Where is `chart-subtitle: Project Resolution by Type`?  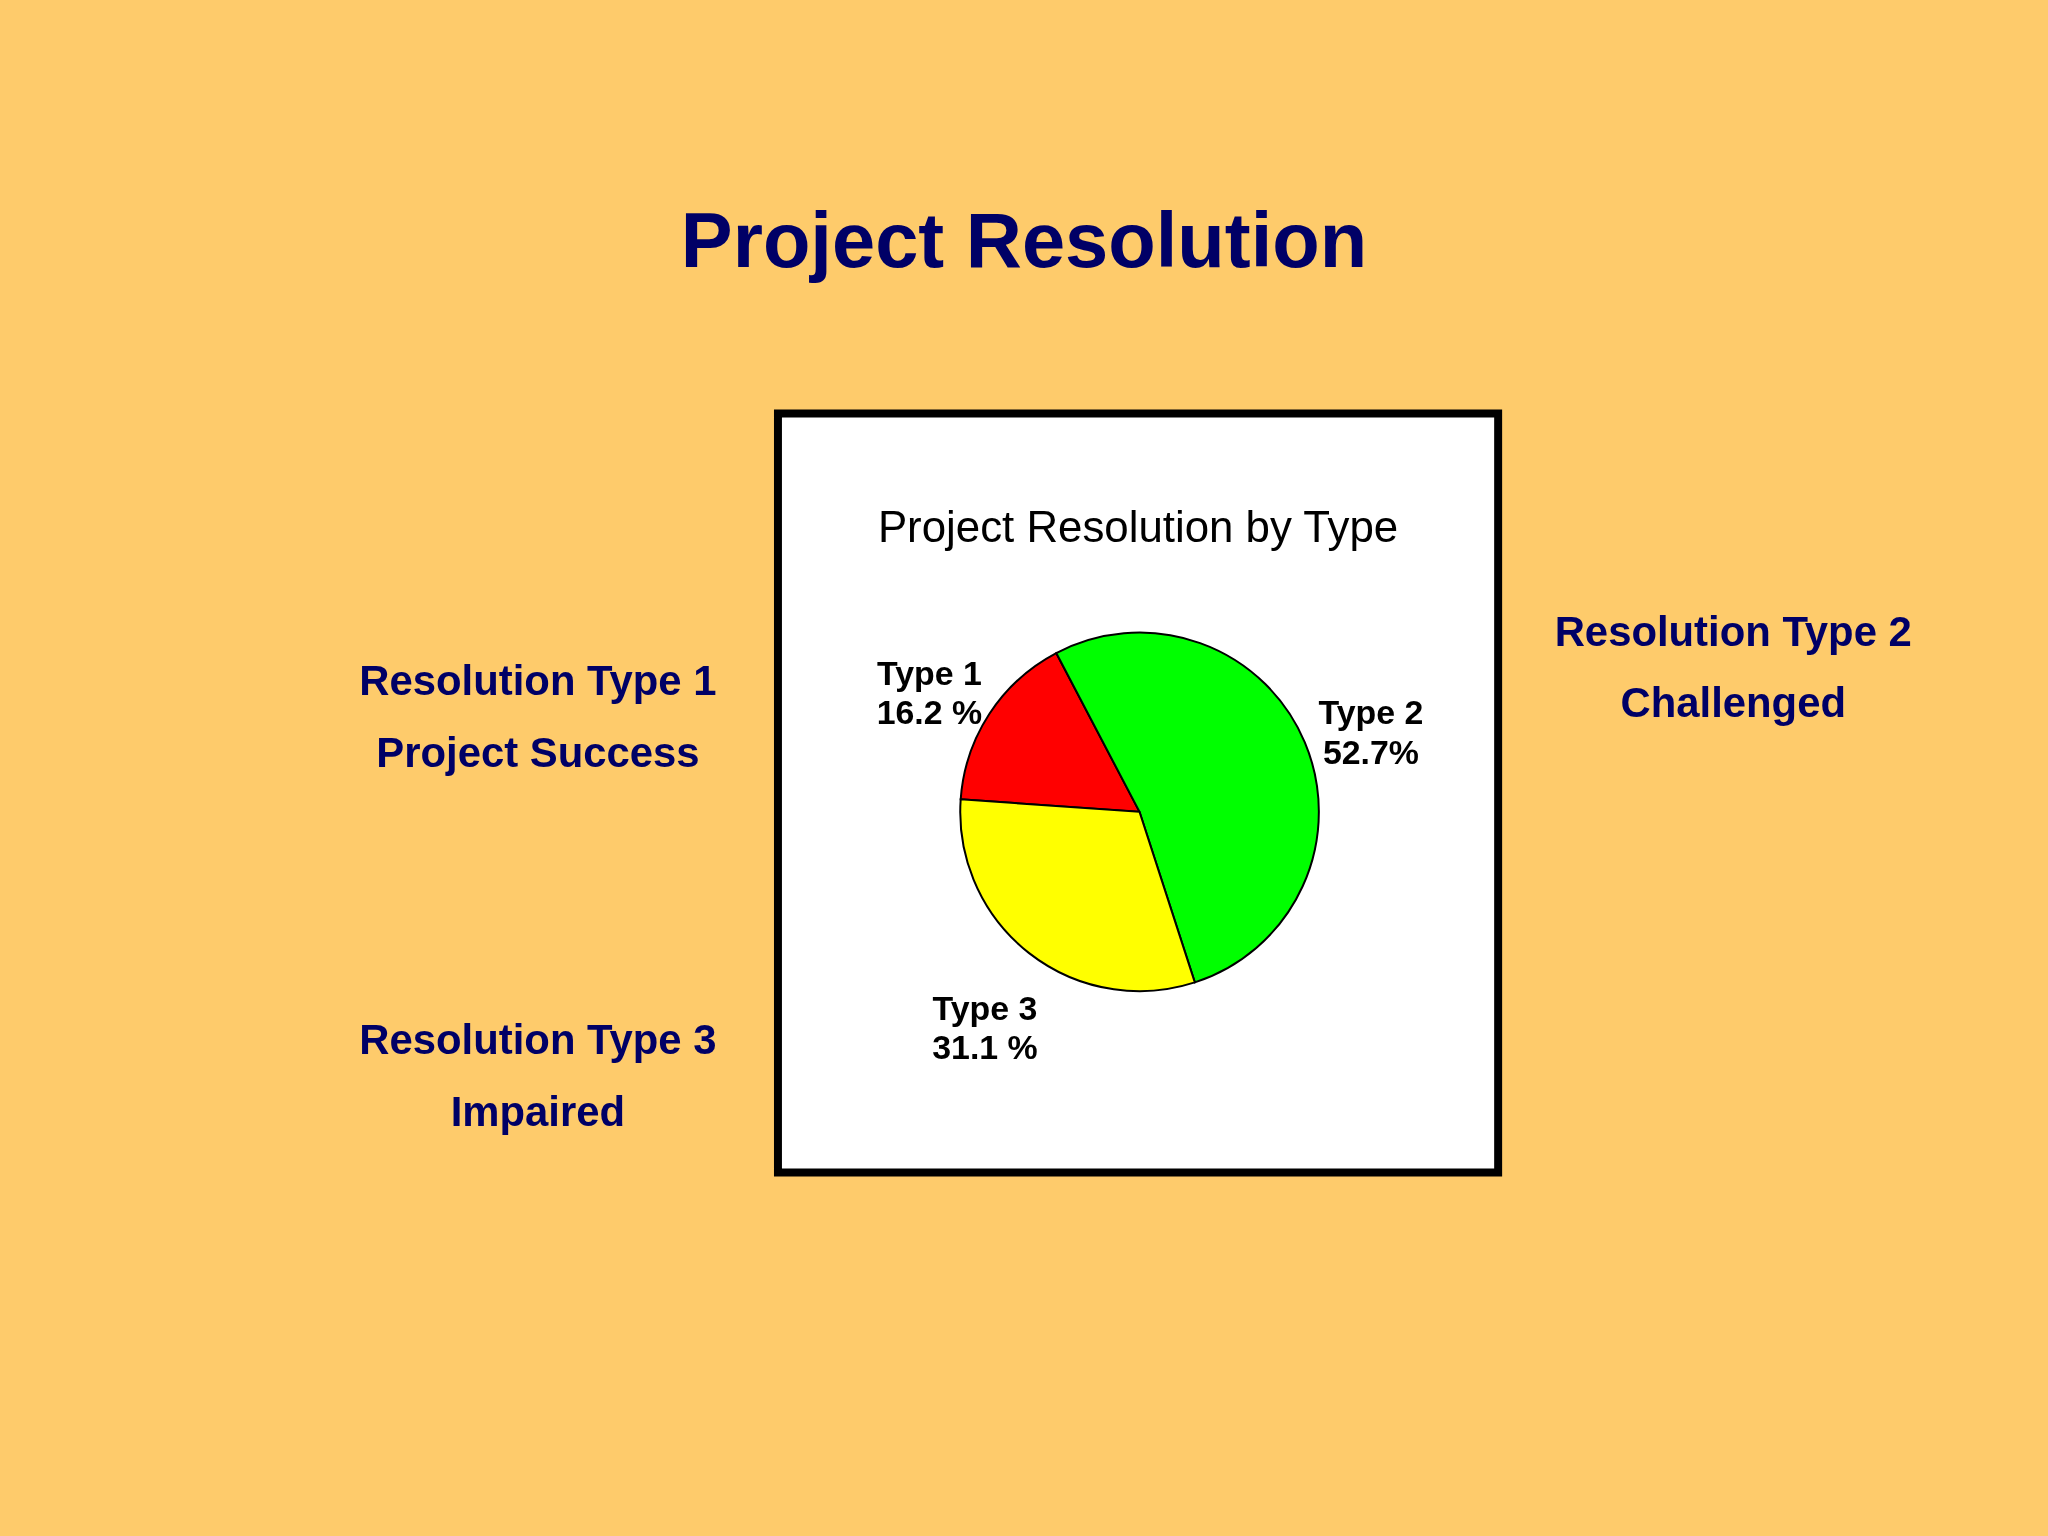
chart-subtitle: Project Resolution by Type is located at coordinates (1138, 526).